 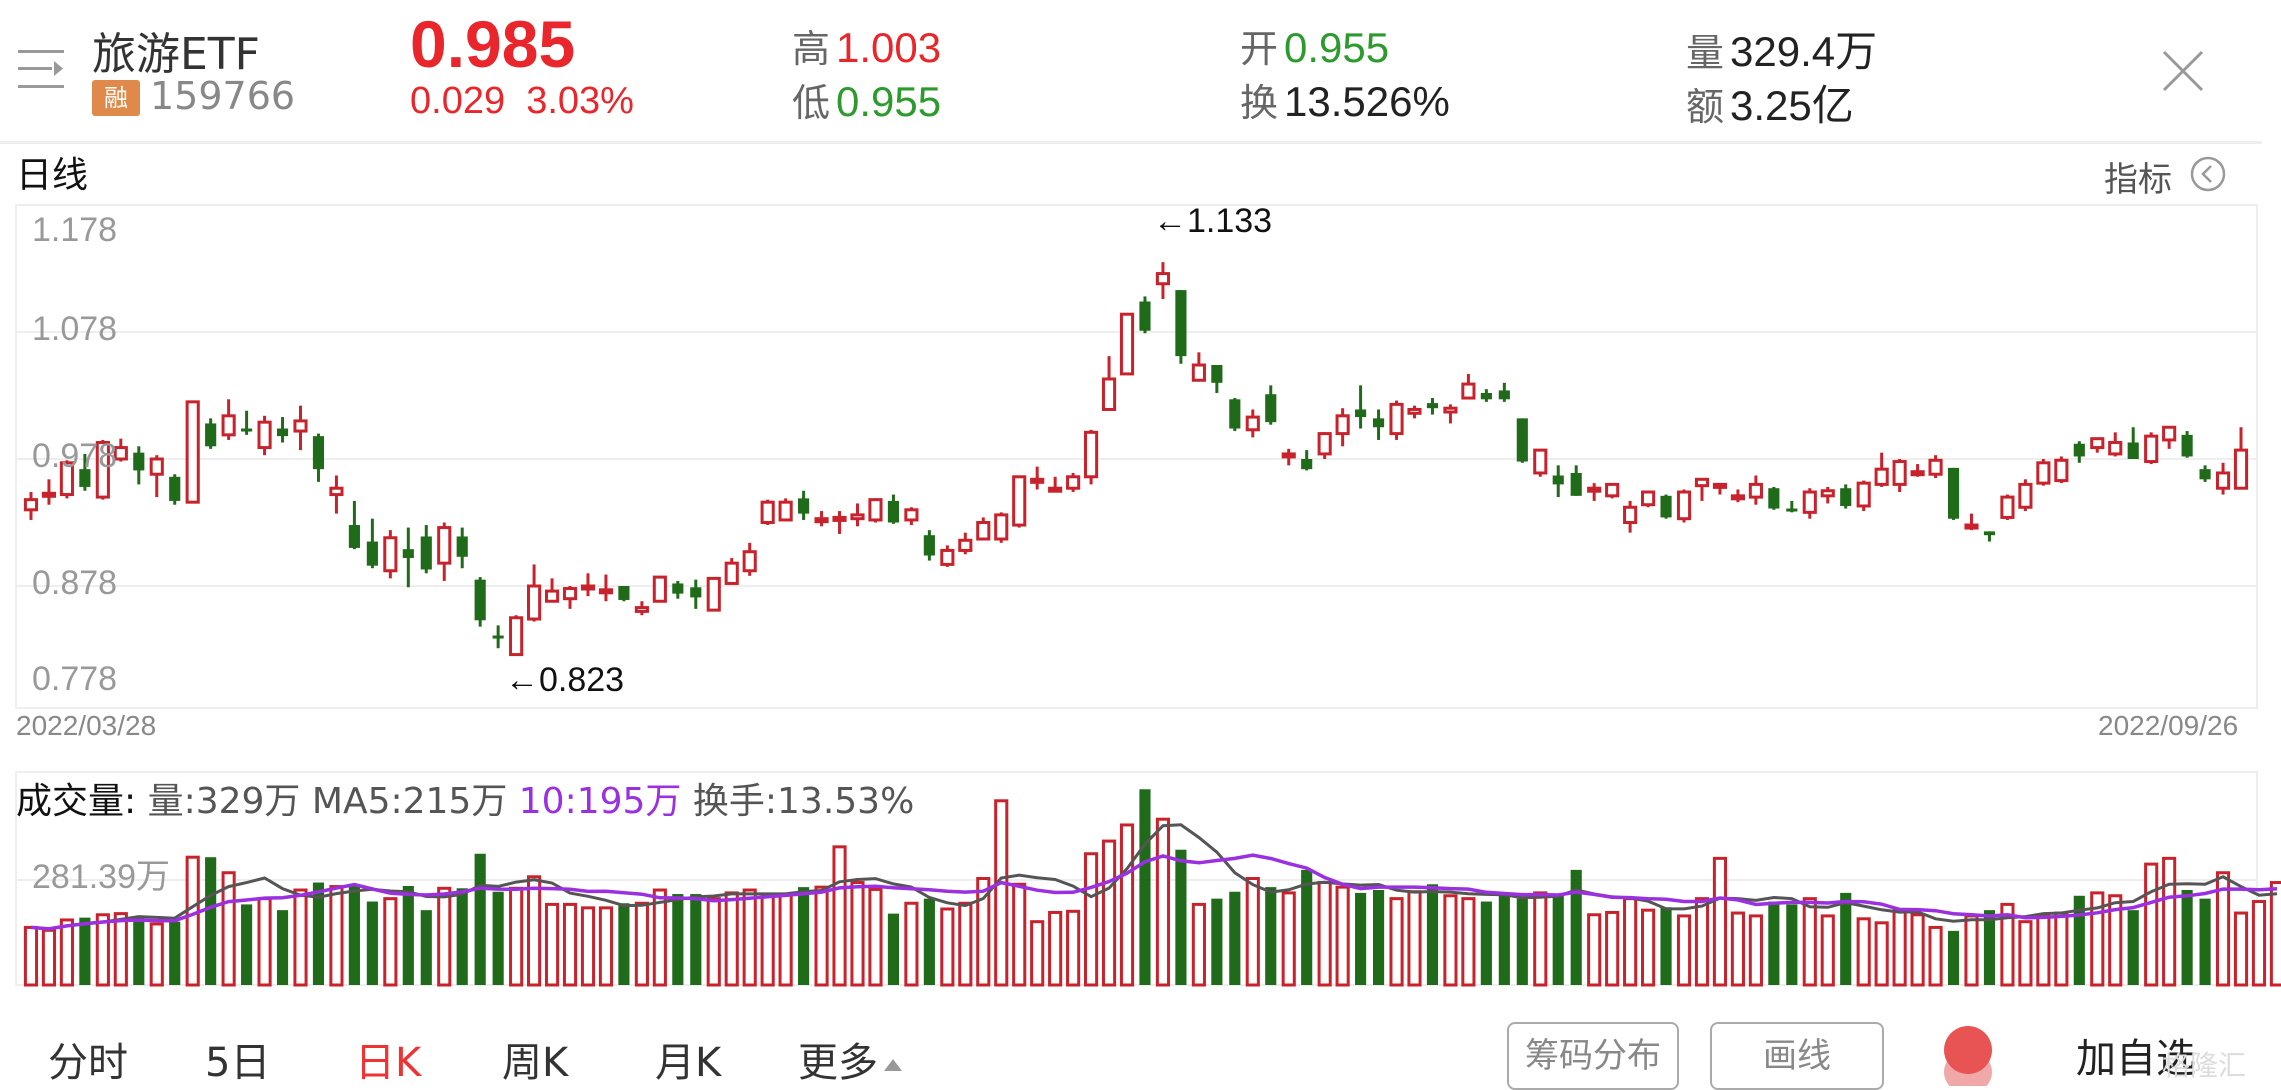 I want to click on low-stat: 低 0.955, so click(x=867, y=101).